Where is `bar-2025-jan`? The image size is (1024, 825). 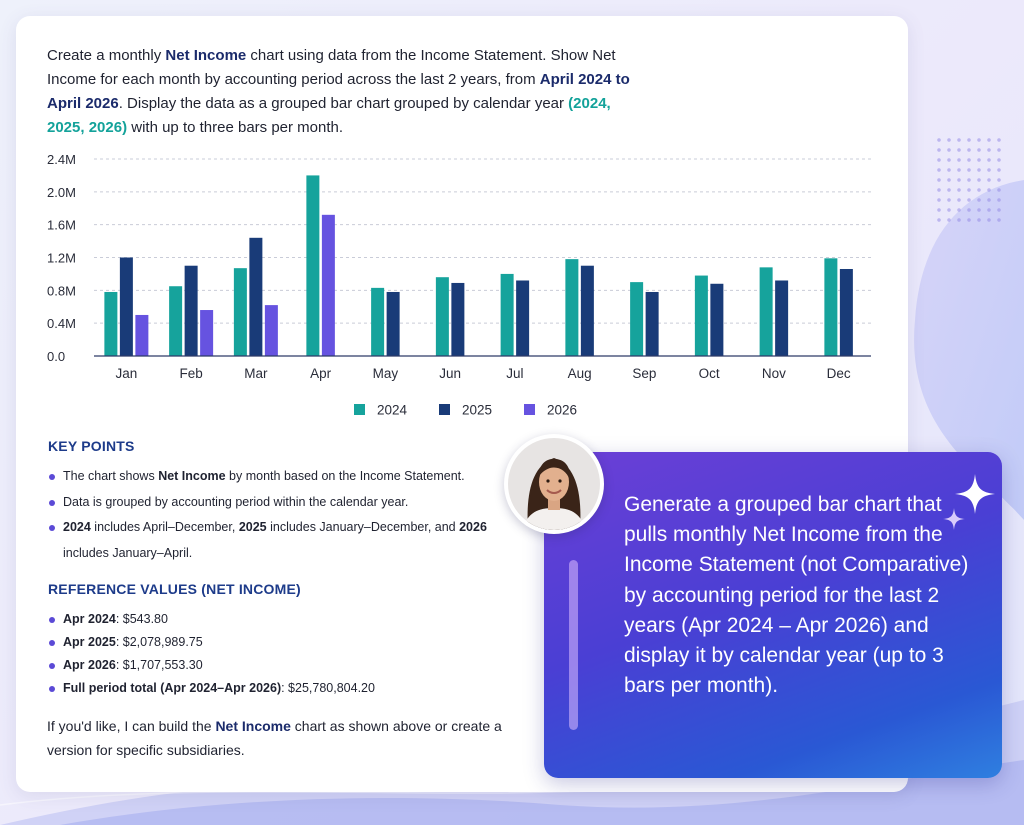
bar-2025-jan is located at coordinates (126, 306).